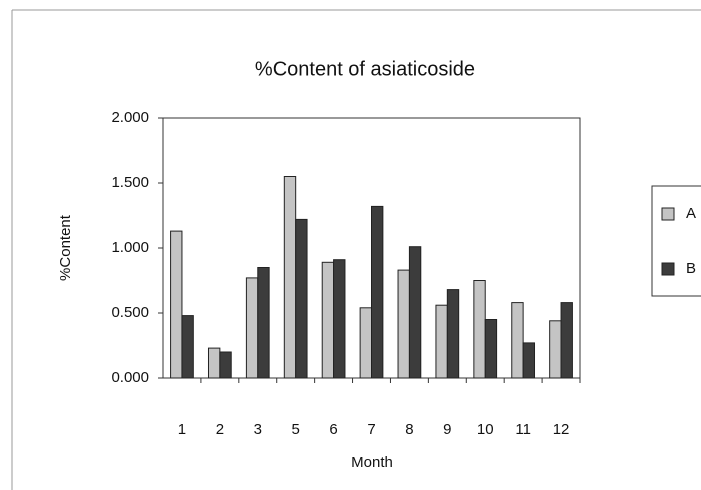 The image size is (701, 490). What do you see at coordinates (523, 429) in the screenshot?
I see `x-tick-label: 11` at bounding box center [523, 429].